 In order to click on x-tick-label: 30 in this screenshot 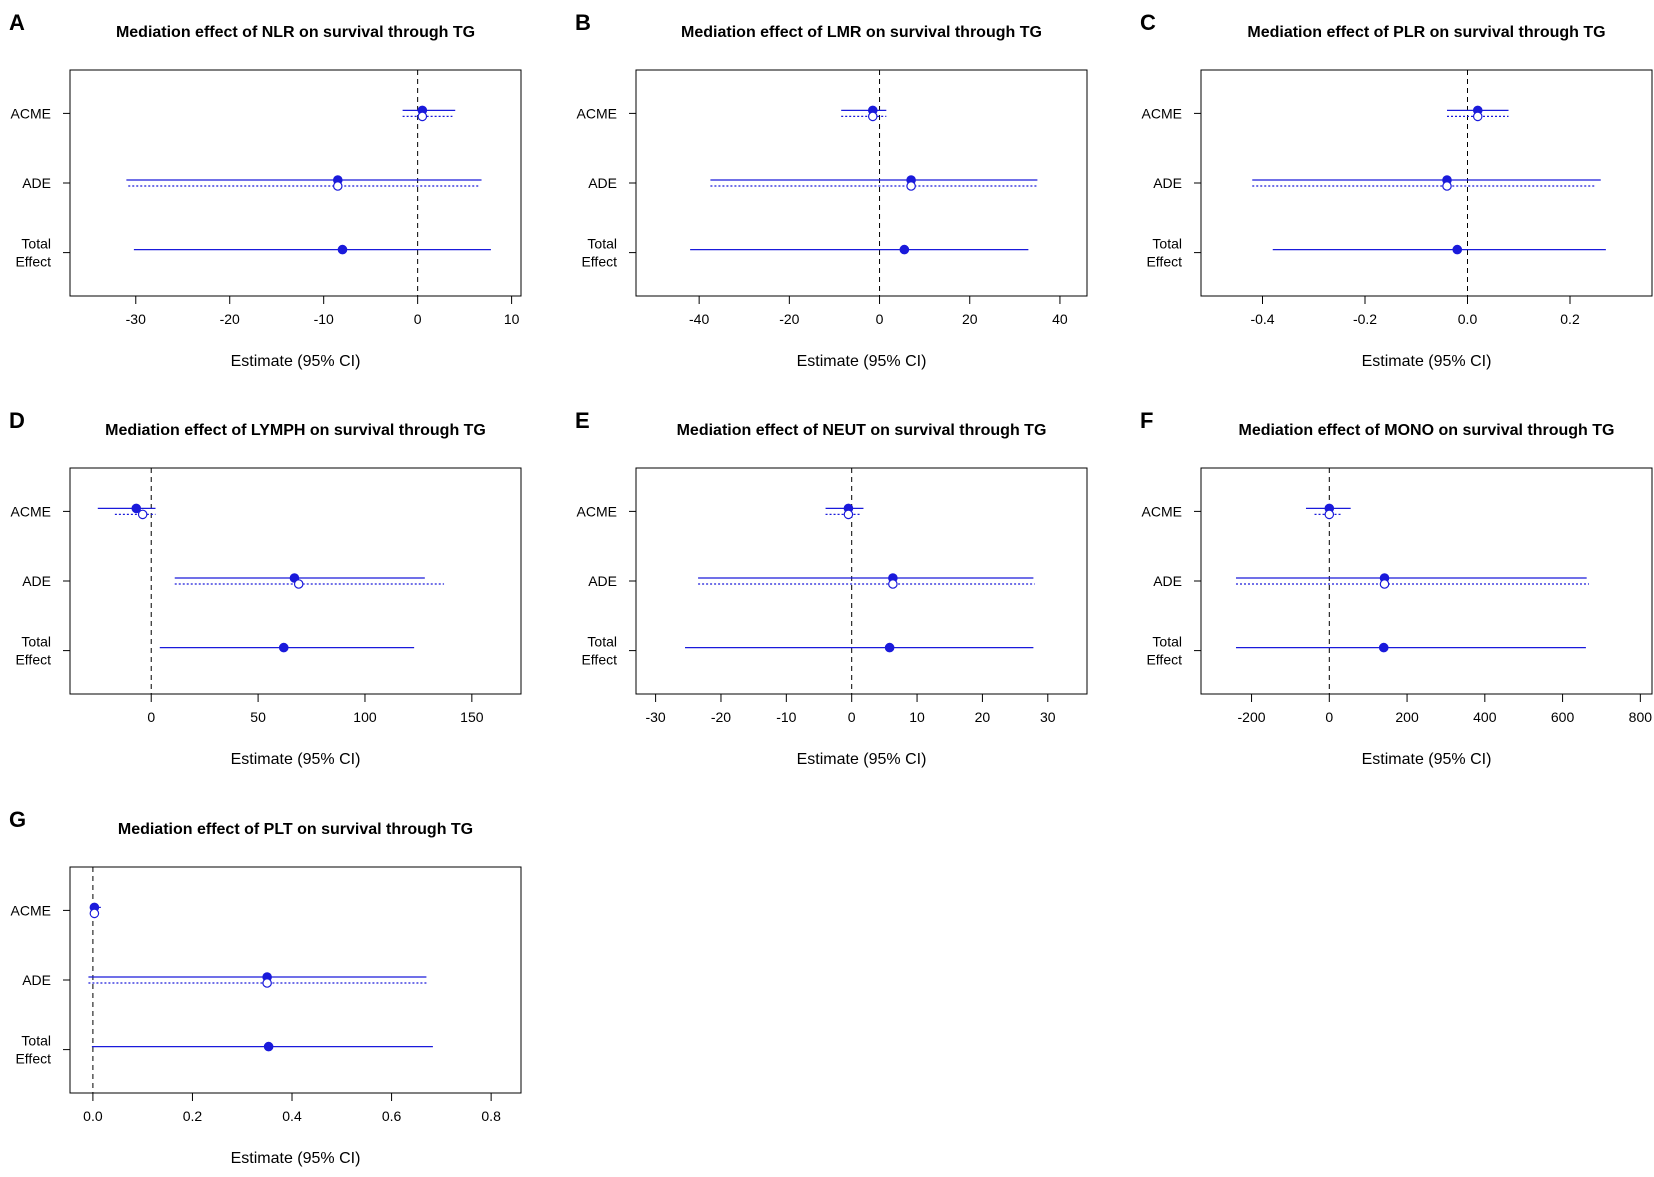, I will do `click(1048, 717)`.